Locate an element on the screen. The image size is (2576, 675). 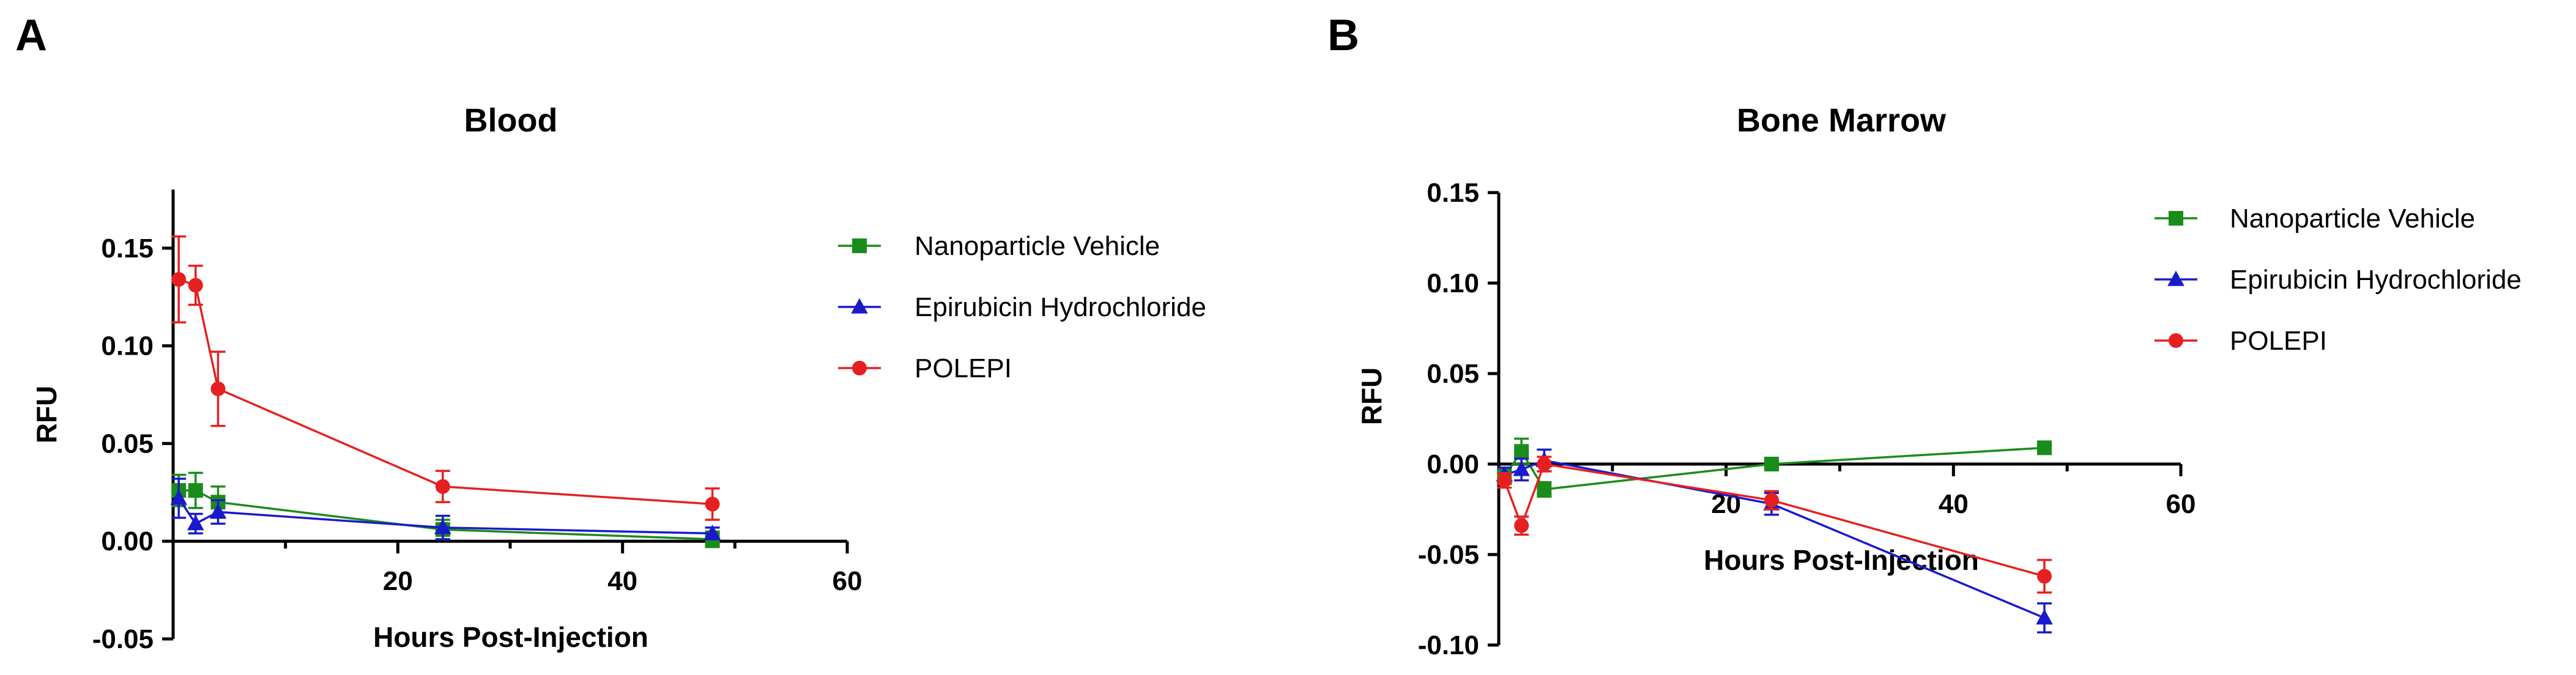
y-tick-label-blood: 0.00 is located at coordinates (127, 541).